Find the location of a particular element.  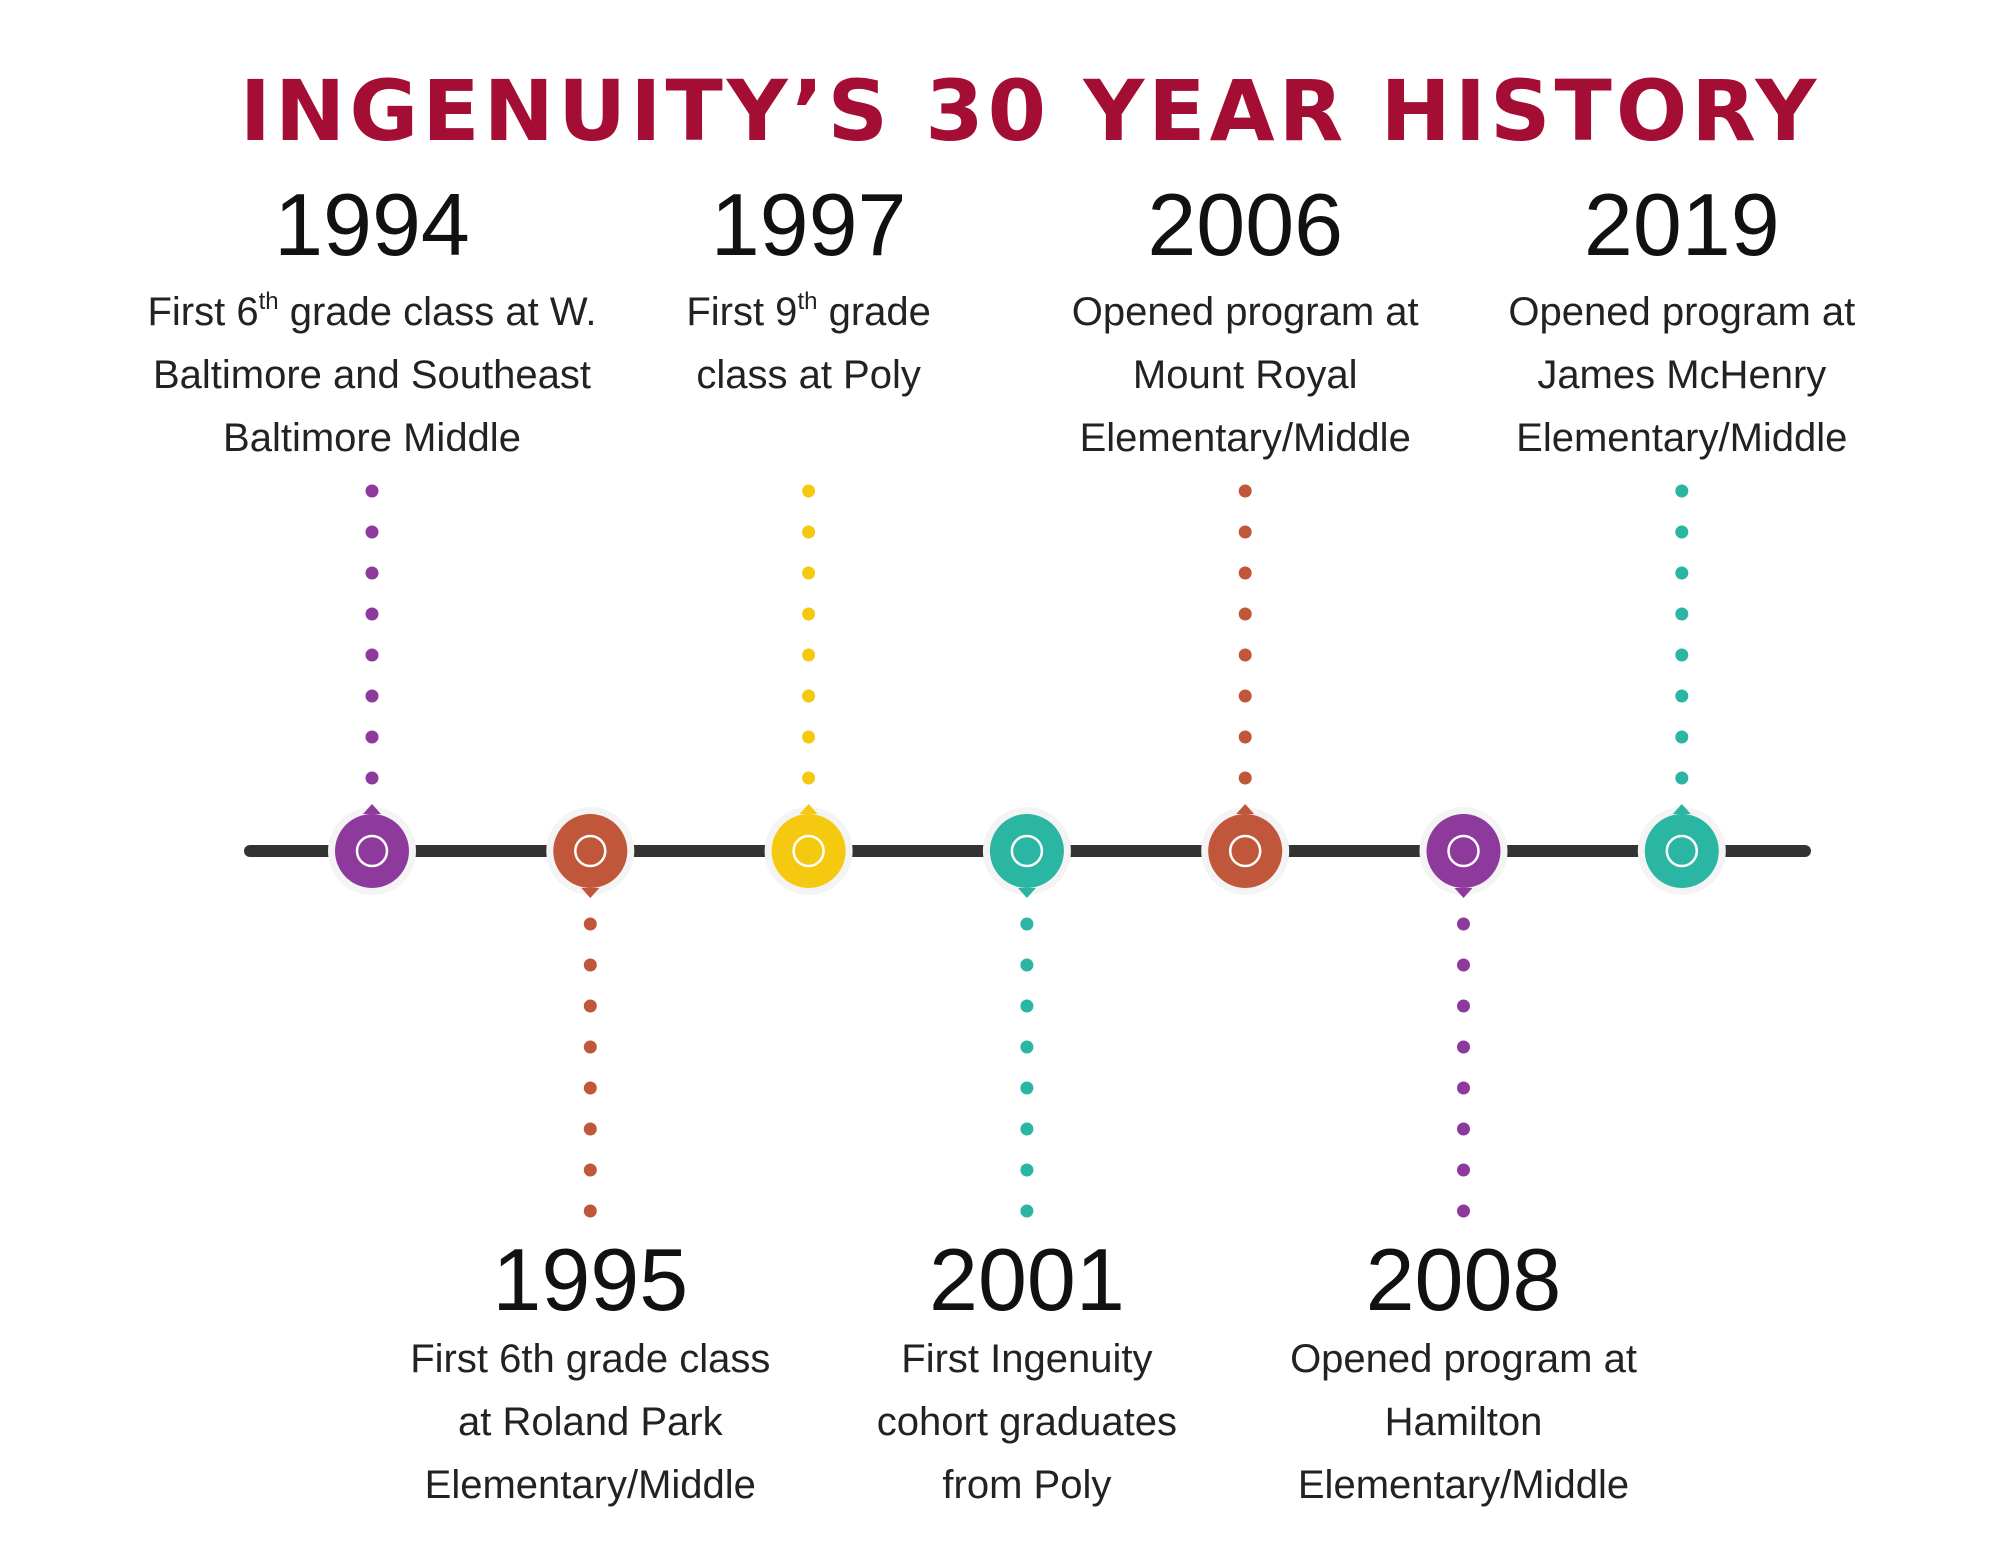

event-description: Baltimore Middle is located at coordinates (372, 438).